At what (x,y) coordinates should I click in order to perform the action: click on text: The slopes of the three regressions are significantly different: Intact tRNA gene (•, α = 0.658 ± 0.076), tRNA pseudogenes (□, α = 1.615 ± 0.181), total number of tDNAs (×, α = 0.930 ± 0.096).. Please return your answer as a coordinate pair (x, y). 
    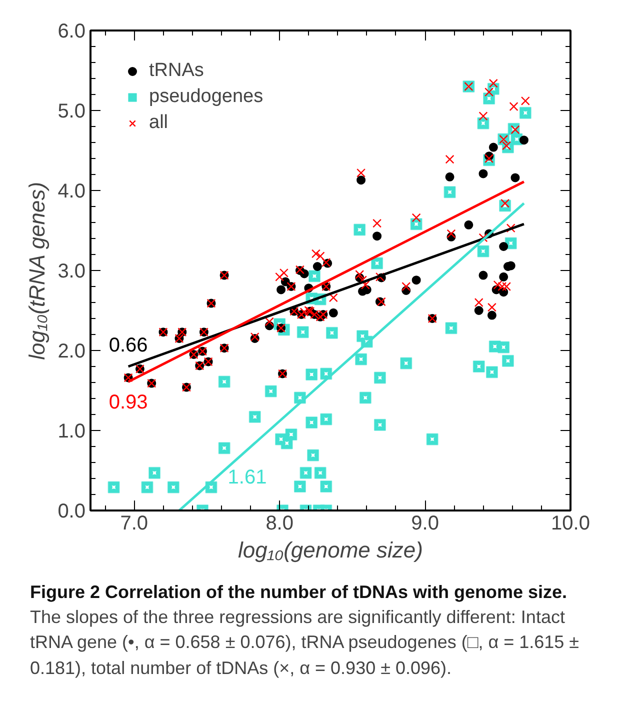
    Looking at the image, I should click on (305, 642).